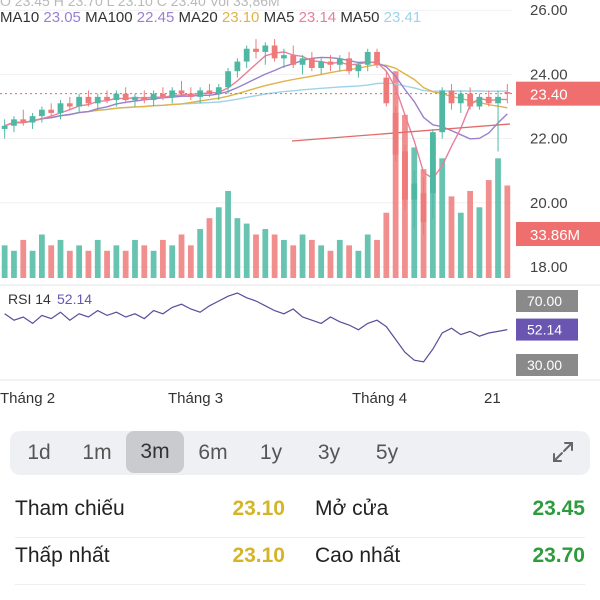  Describe the element at coordinates (271, 452) in the screenshot. I see `period-tab-1y: 1y` at that location.